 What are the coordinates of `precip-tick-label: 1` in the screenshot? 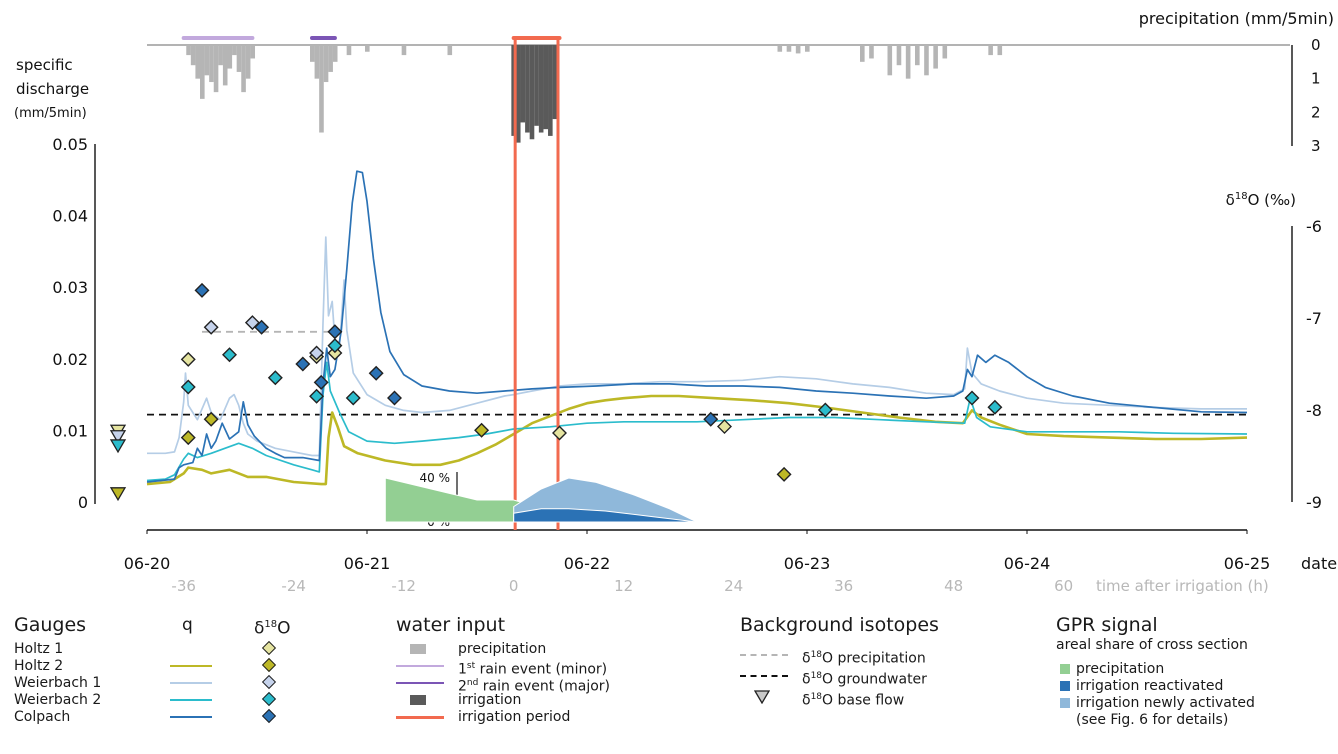 It's located at (1316, 79).